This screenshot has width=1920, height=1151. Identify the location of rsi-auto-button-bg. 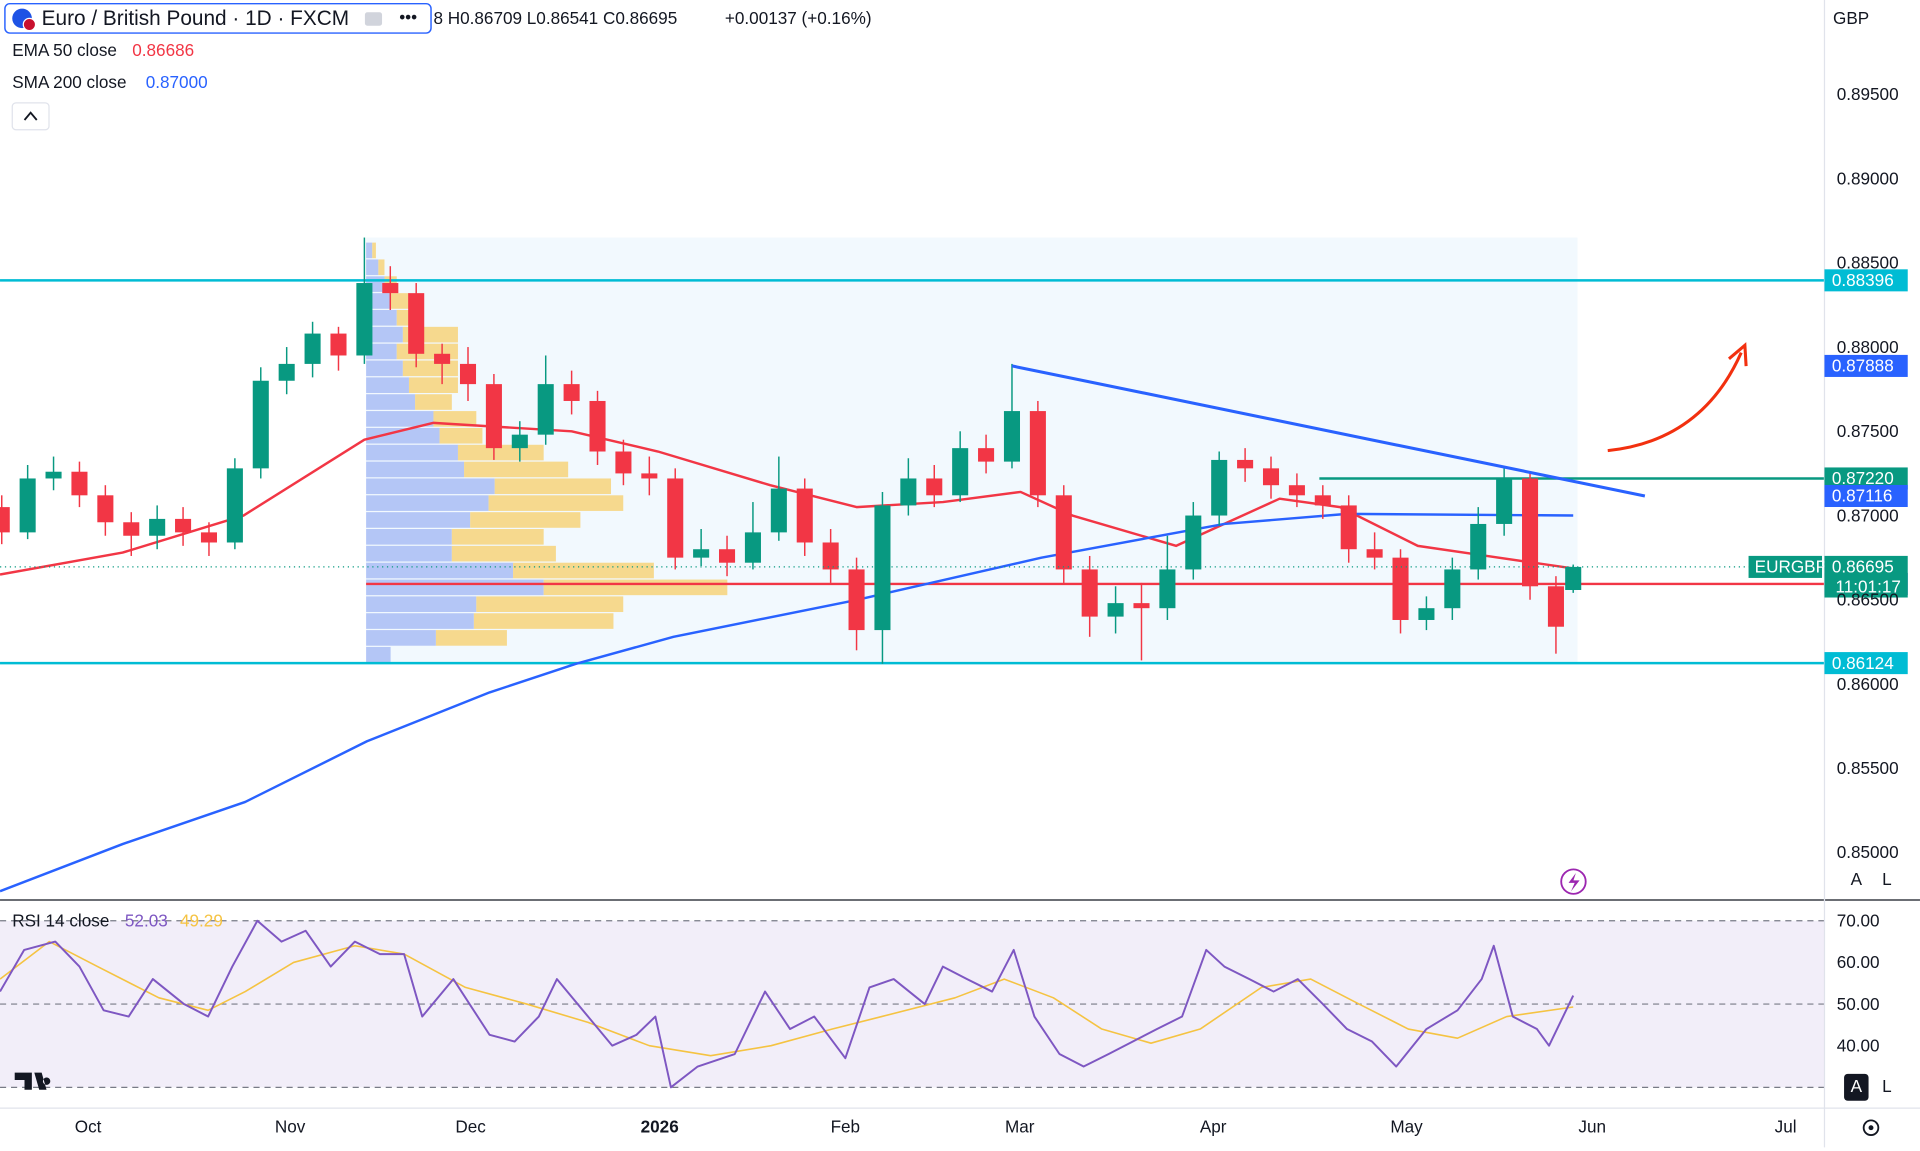
(1856, 1087).